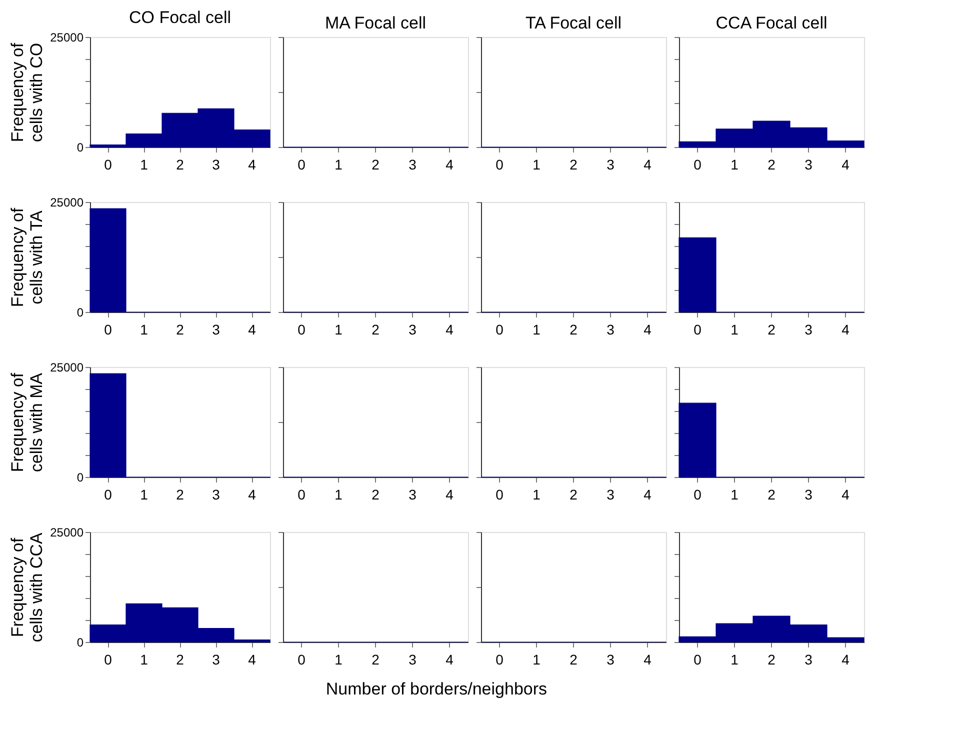  Describe the element at coordinates (27, 587) in the screenshot. I see `y-axis-title: Frequency of cells with CCA` at that location.